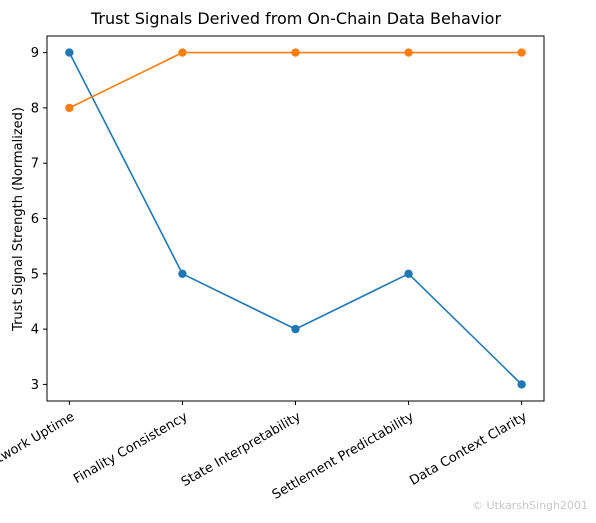  I want to click on watermark: © UtkarshSingh2001, so click(530, 505).